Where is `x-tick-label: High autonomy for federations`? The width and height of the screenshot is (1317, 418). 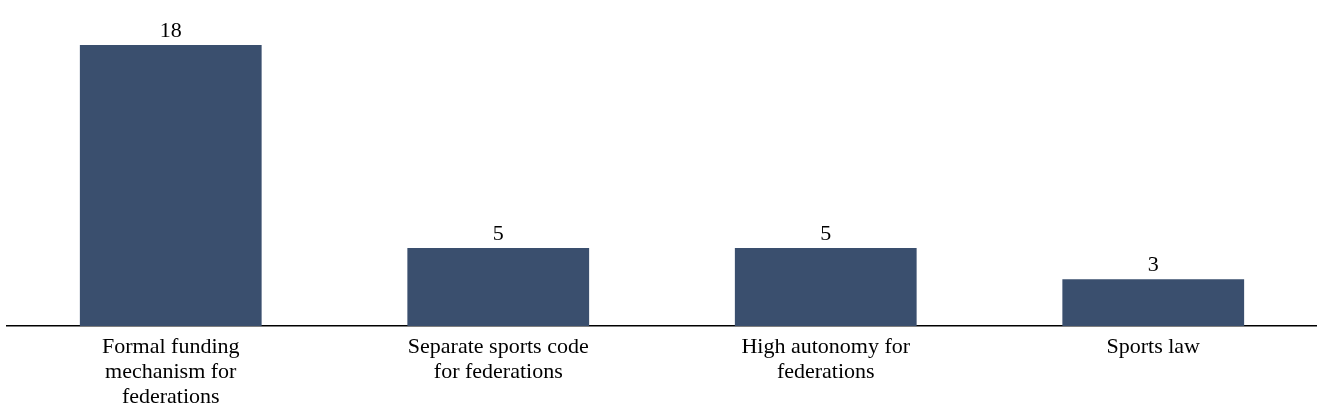
x-tick-label: High autonomy for federations is located at coordinates (826, 357).